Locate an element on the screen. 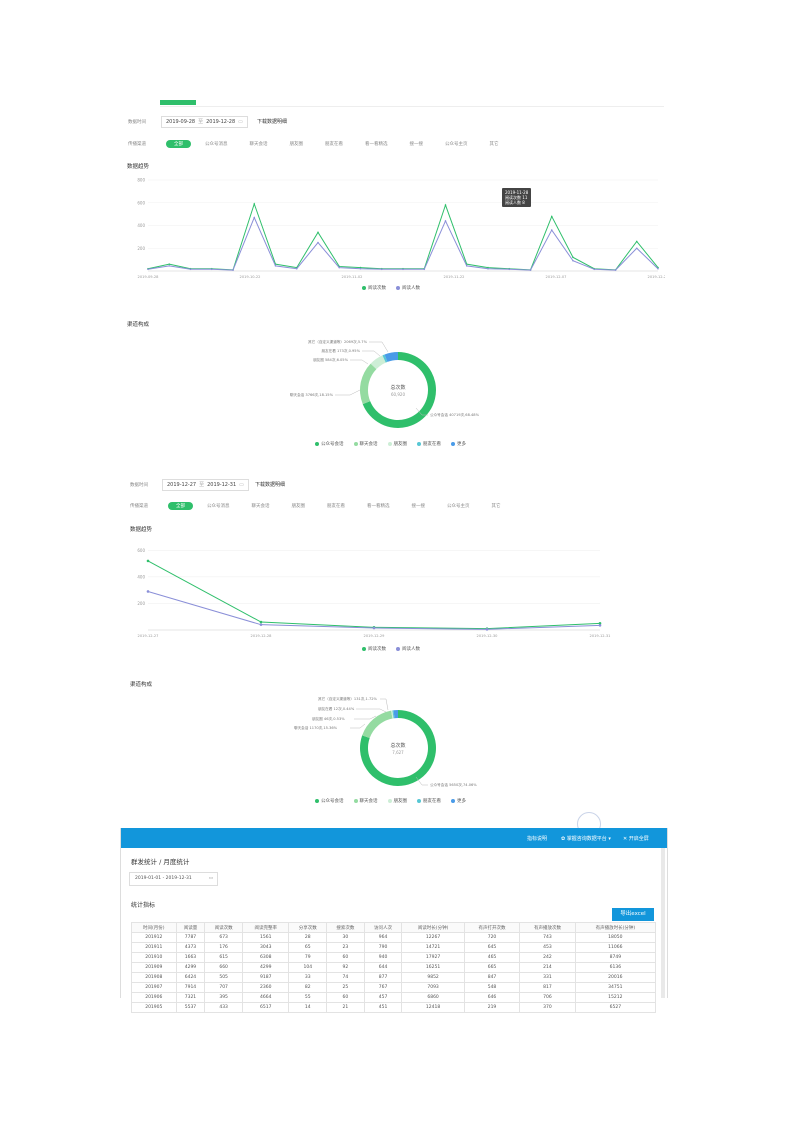  pie-center-value: 7,627 is located at coordinates (398, 752).